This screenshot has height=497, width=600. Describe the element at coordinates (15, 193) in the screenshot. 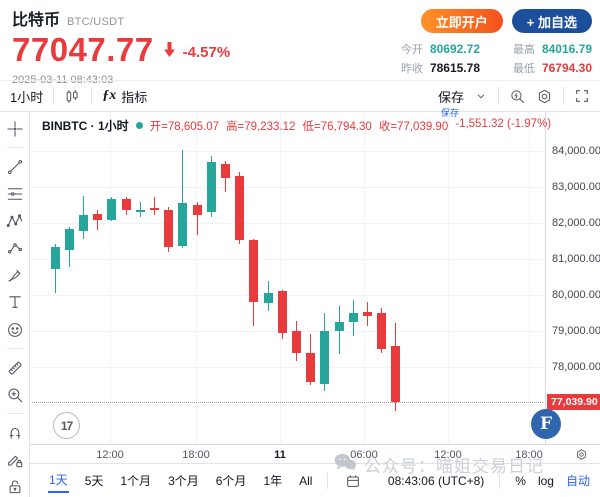

I see `fib-retracement-icon` at that location.